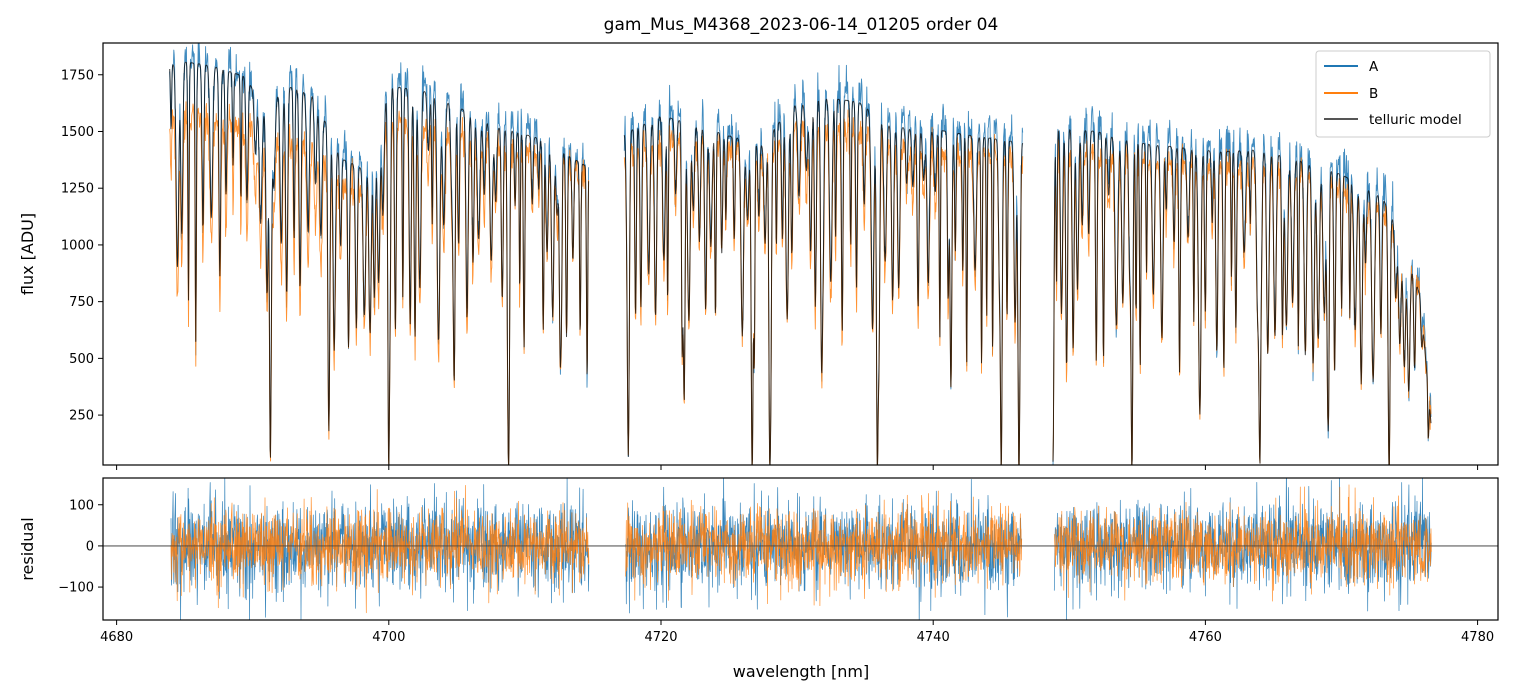 The image size is (1514, 696). What do you see at coordinates (388, 637) in the screenshot?
I see `residual-x-tick-label: 4700` at bounding box center [388, 637].